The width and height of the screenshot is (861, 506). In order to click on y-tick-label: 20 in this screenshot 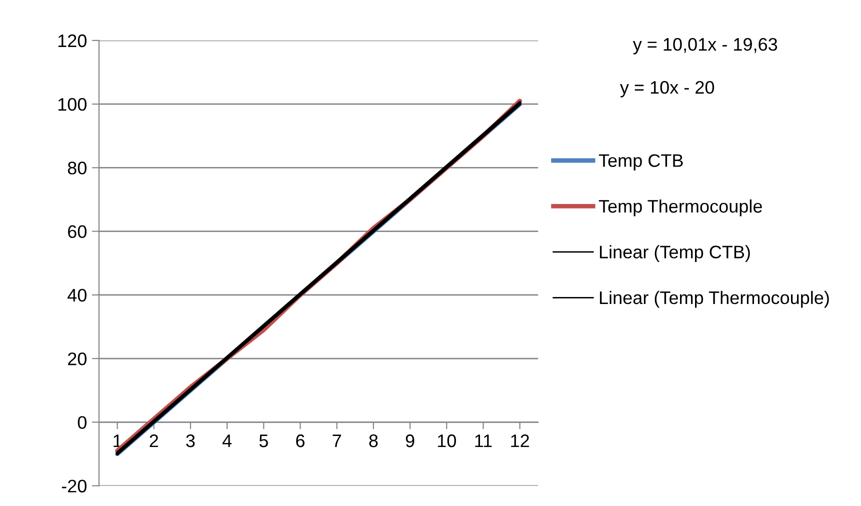, I will do `click(77, 359)`.